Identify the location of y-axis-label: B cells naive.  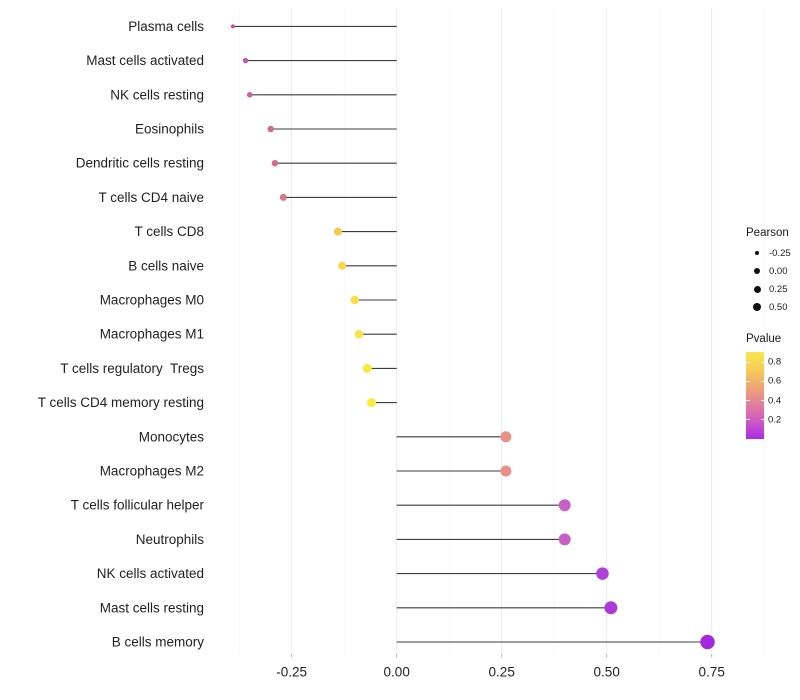
(166, 265).